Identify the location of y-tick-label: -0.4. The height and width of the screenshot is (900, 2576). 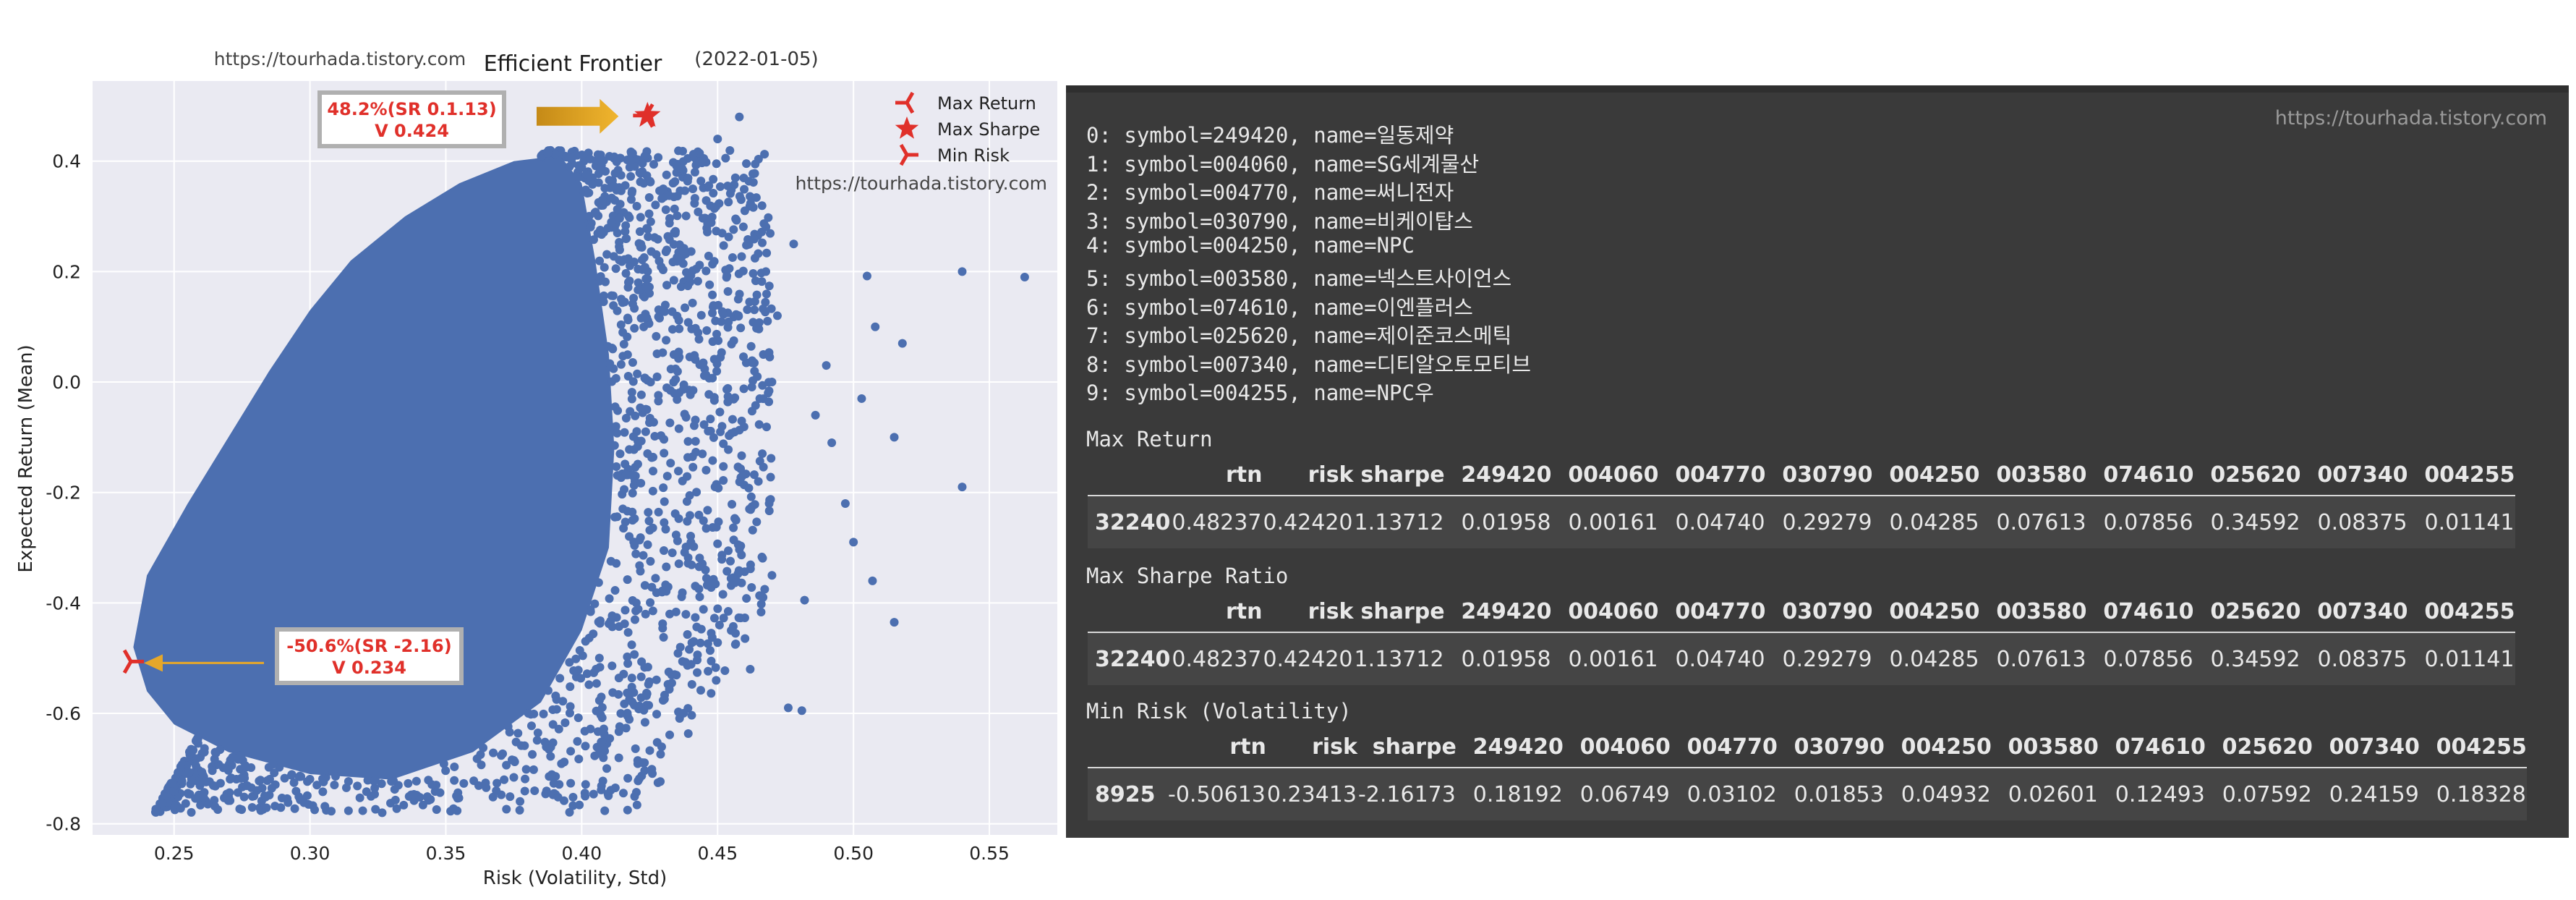
(63, 603).